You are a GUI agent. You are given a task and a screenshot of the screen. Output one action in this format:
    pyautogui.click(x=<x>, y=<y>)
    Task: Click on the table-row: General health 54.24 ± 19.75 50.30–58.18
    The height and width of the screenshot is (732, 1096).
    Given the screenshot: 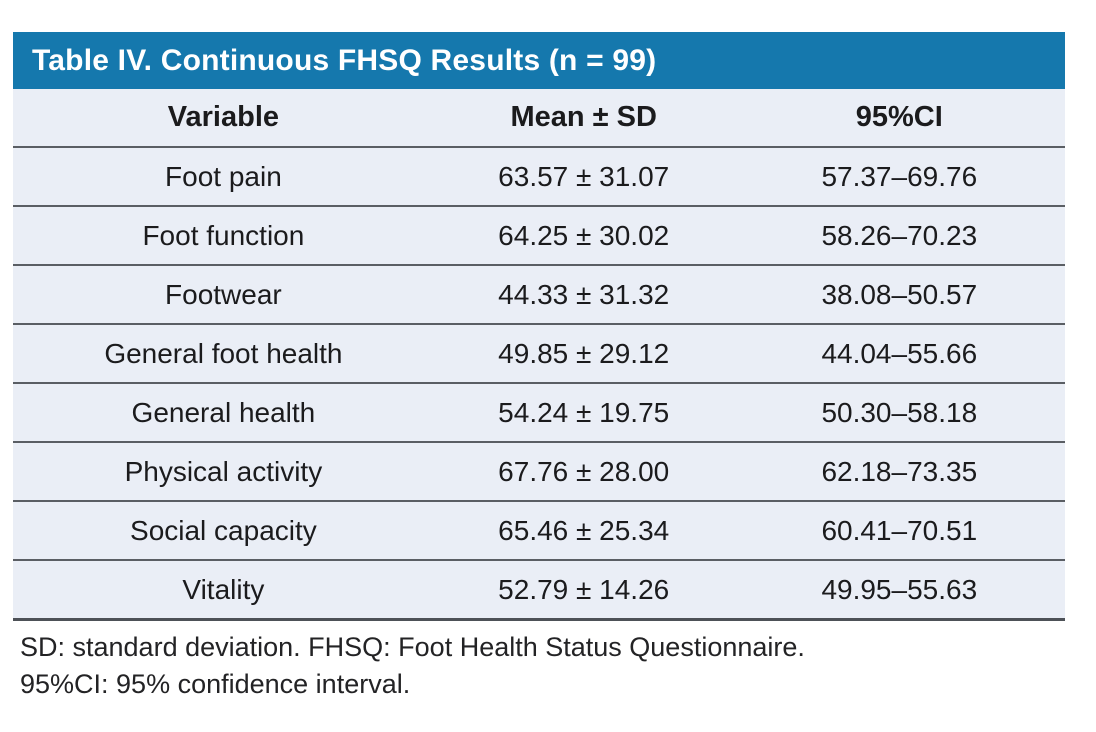 What is the action you would take?
    pyautogui.click(x=539, y=413)
    